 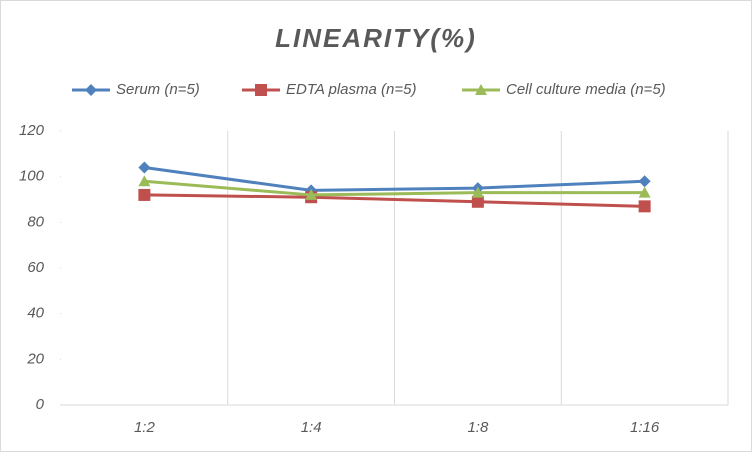 What do you see at coordinates (586, 89) in the screenshot?
I see `legend-label: Cell culture media (n=5)` at bounding box center [586, 89].